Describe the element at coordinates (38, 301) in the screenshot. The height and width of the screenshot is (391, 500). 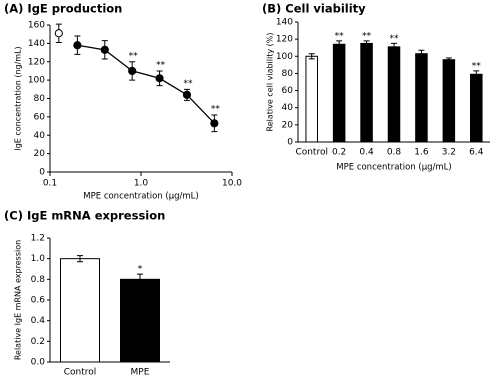
I see `y-tick-label: 0.6` at that location.